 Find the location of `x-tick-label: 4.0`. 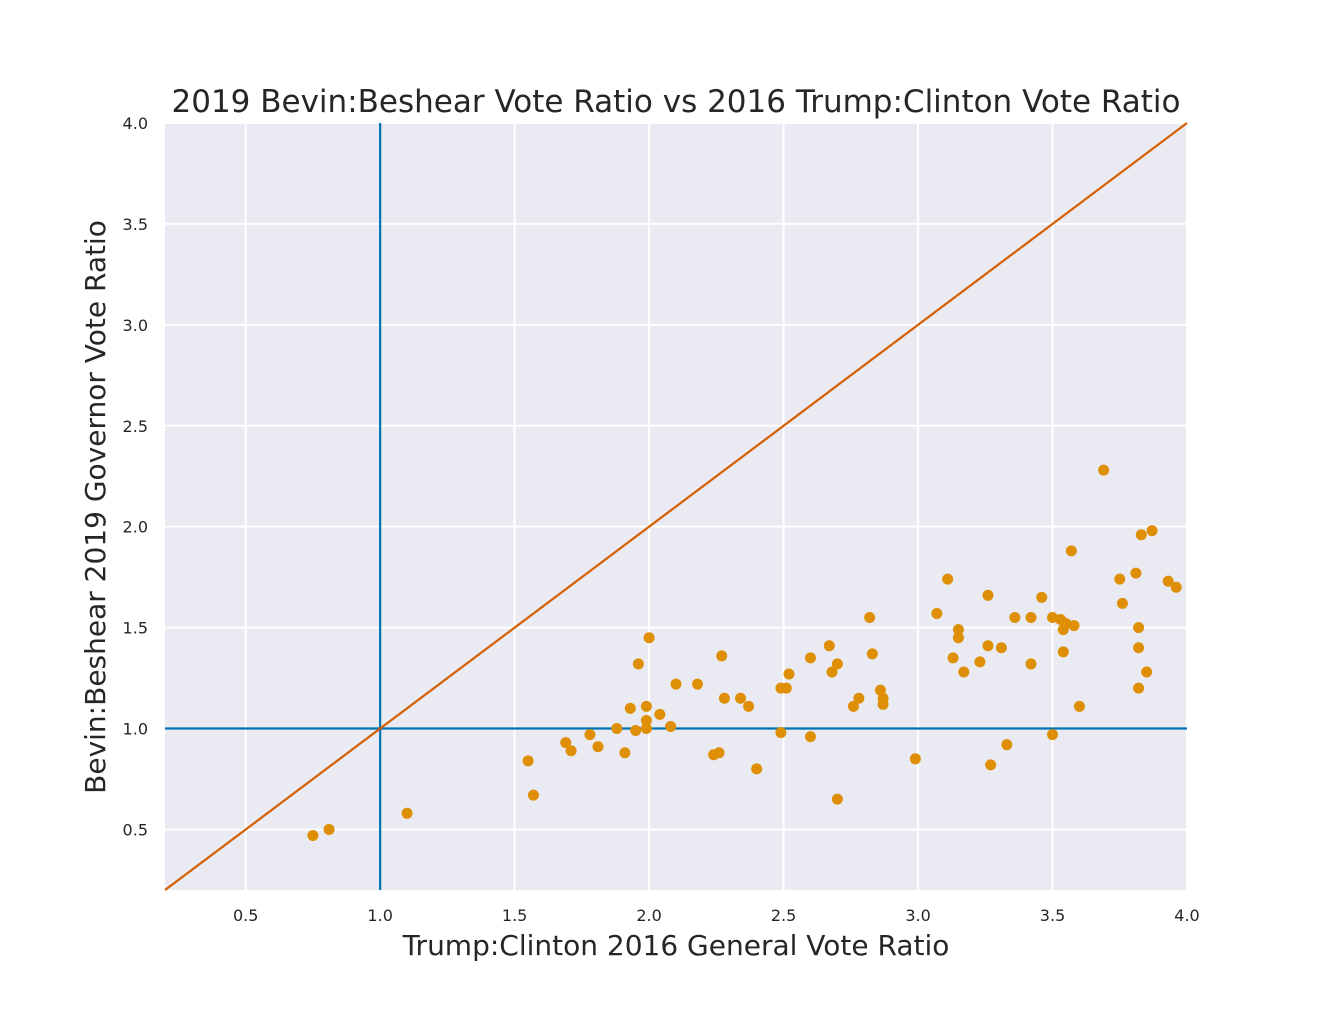

x-tick-label: 4.0 is located at coordinates (1186, 915).